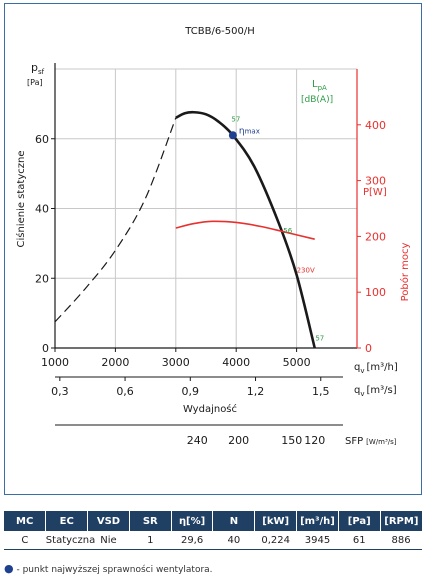 This screenshot has height=584, width=436. What do you see at coordinates (232, 135) in the screenshot?
I see `max-efficiency-point` at bounding box center [232, 135].